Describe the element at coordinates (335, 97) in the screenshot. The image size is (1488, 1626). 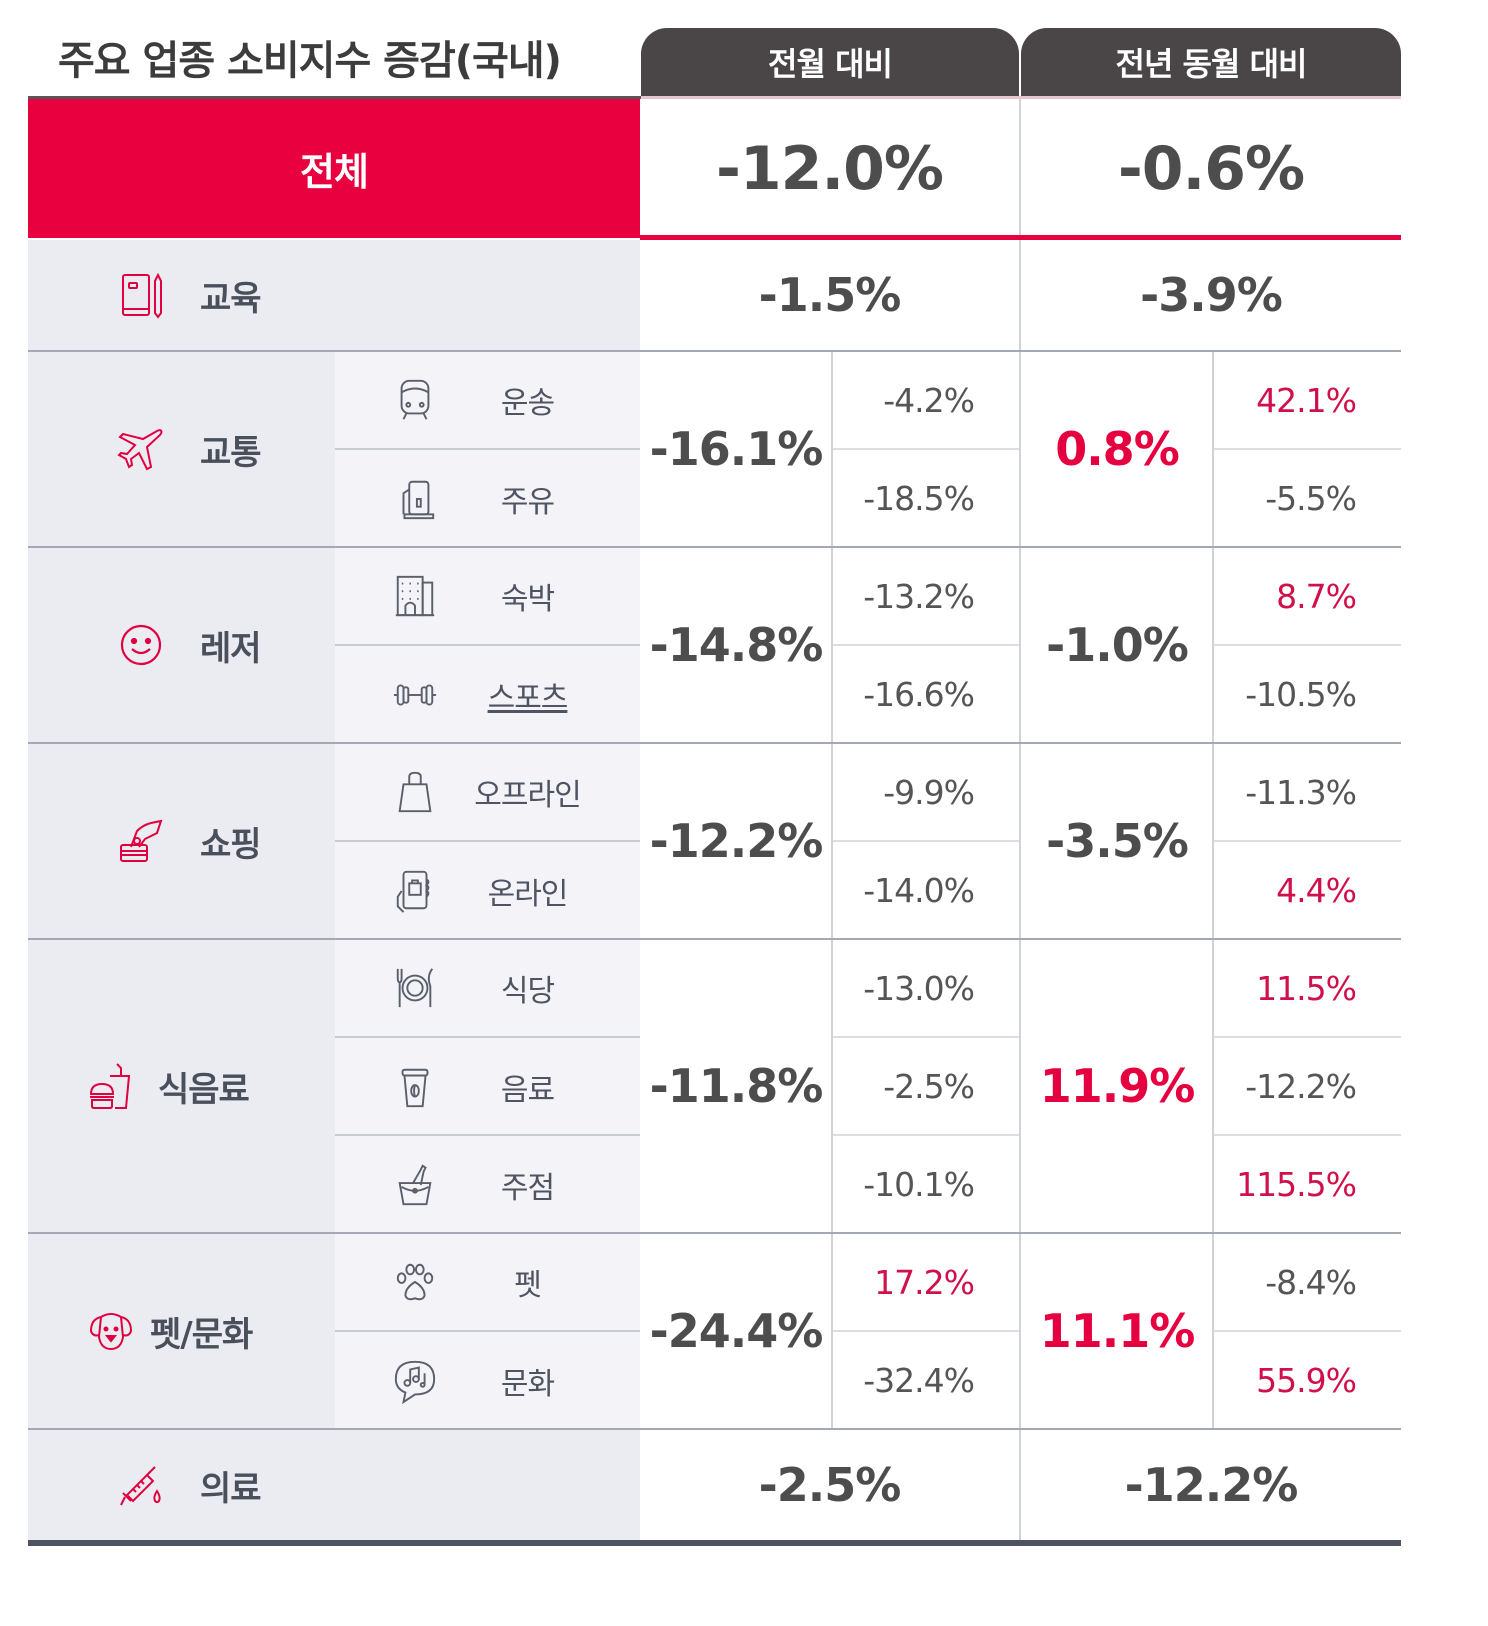
I see `title-divider` at that location.